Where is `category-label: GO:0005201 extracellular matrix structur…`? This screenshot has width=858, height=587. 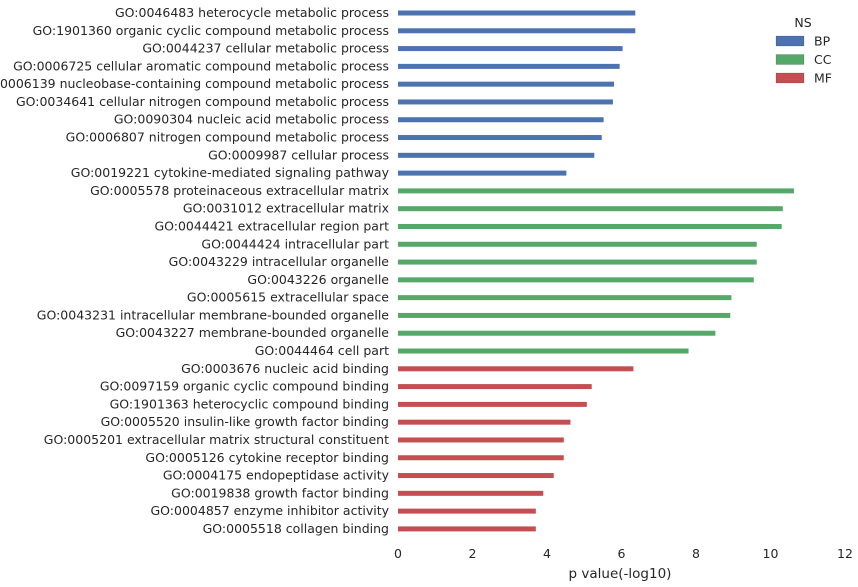
category-label: GO:0005201 extracellular matrix structur… is located at coordinates (216, 439).